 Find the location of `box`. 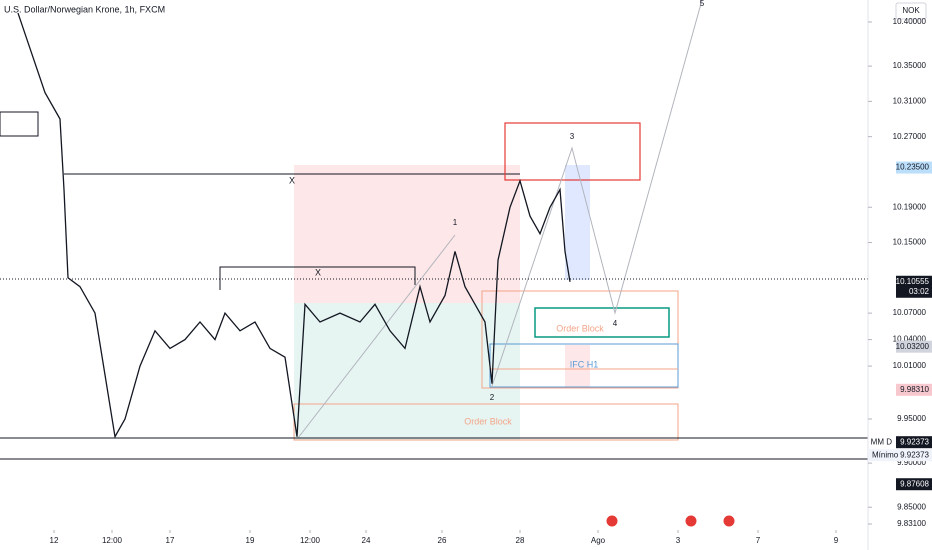

box is located at coordinates (19, 124).